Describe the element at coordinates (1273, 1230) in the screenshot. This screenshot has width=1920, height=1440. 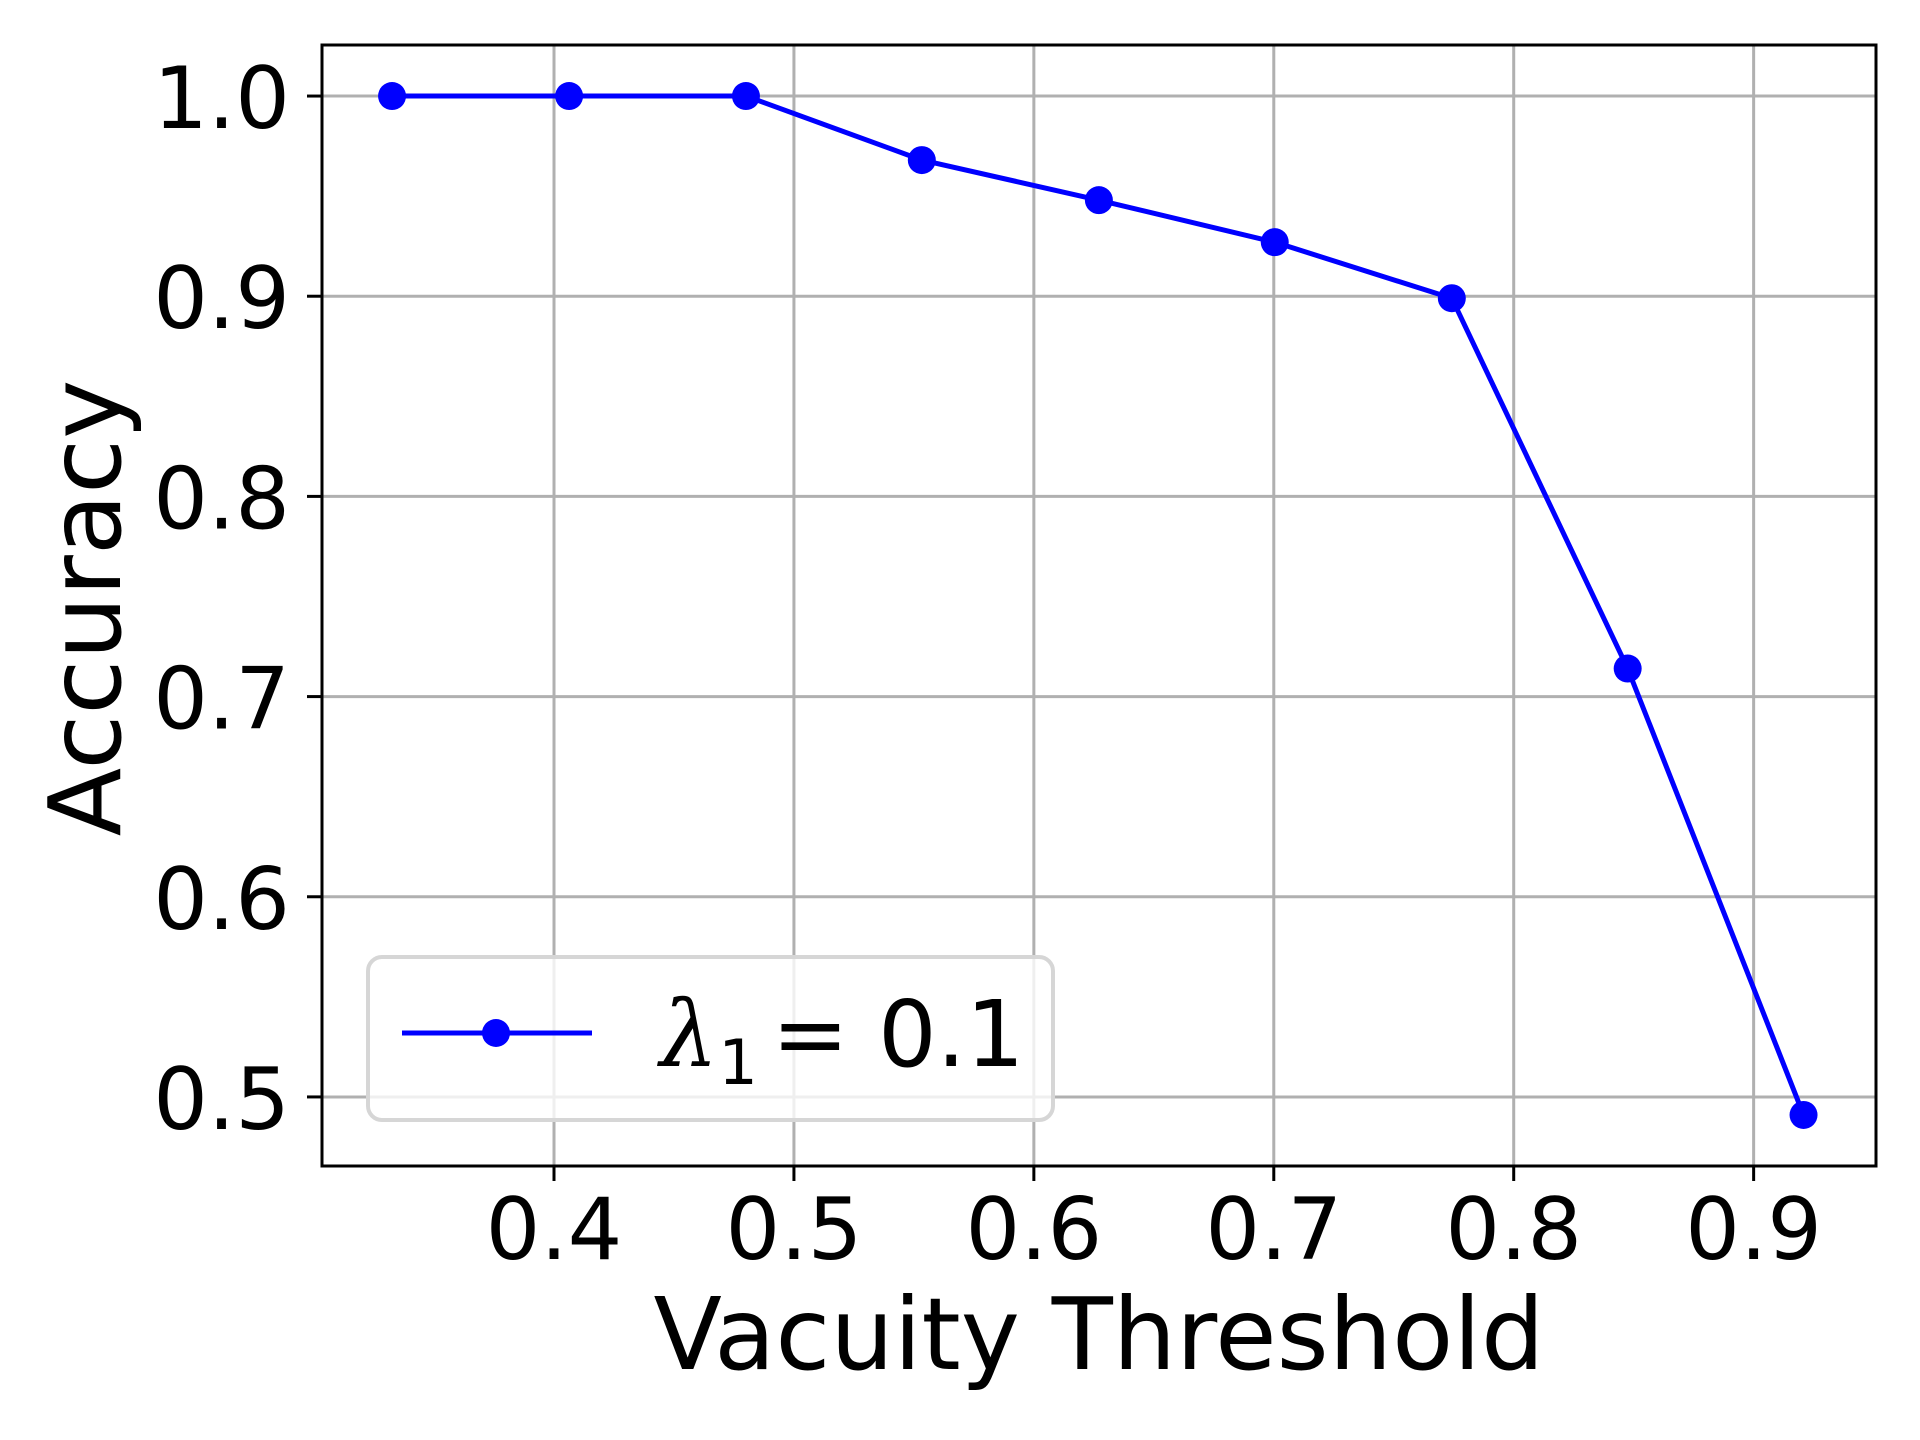
I see `x-tick-label: 0.7` at that location.